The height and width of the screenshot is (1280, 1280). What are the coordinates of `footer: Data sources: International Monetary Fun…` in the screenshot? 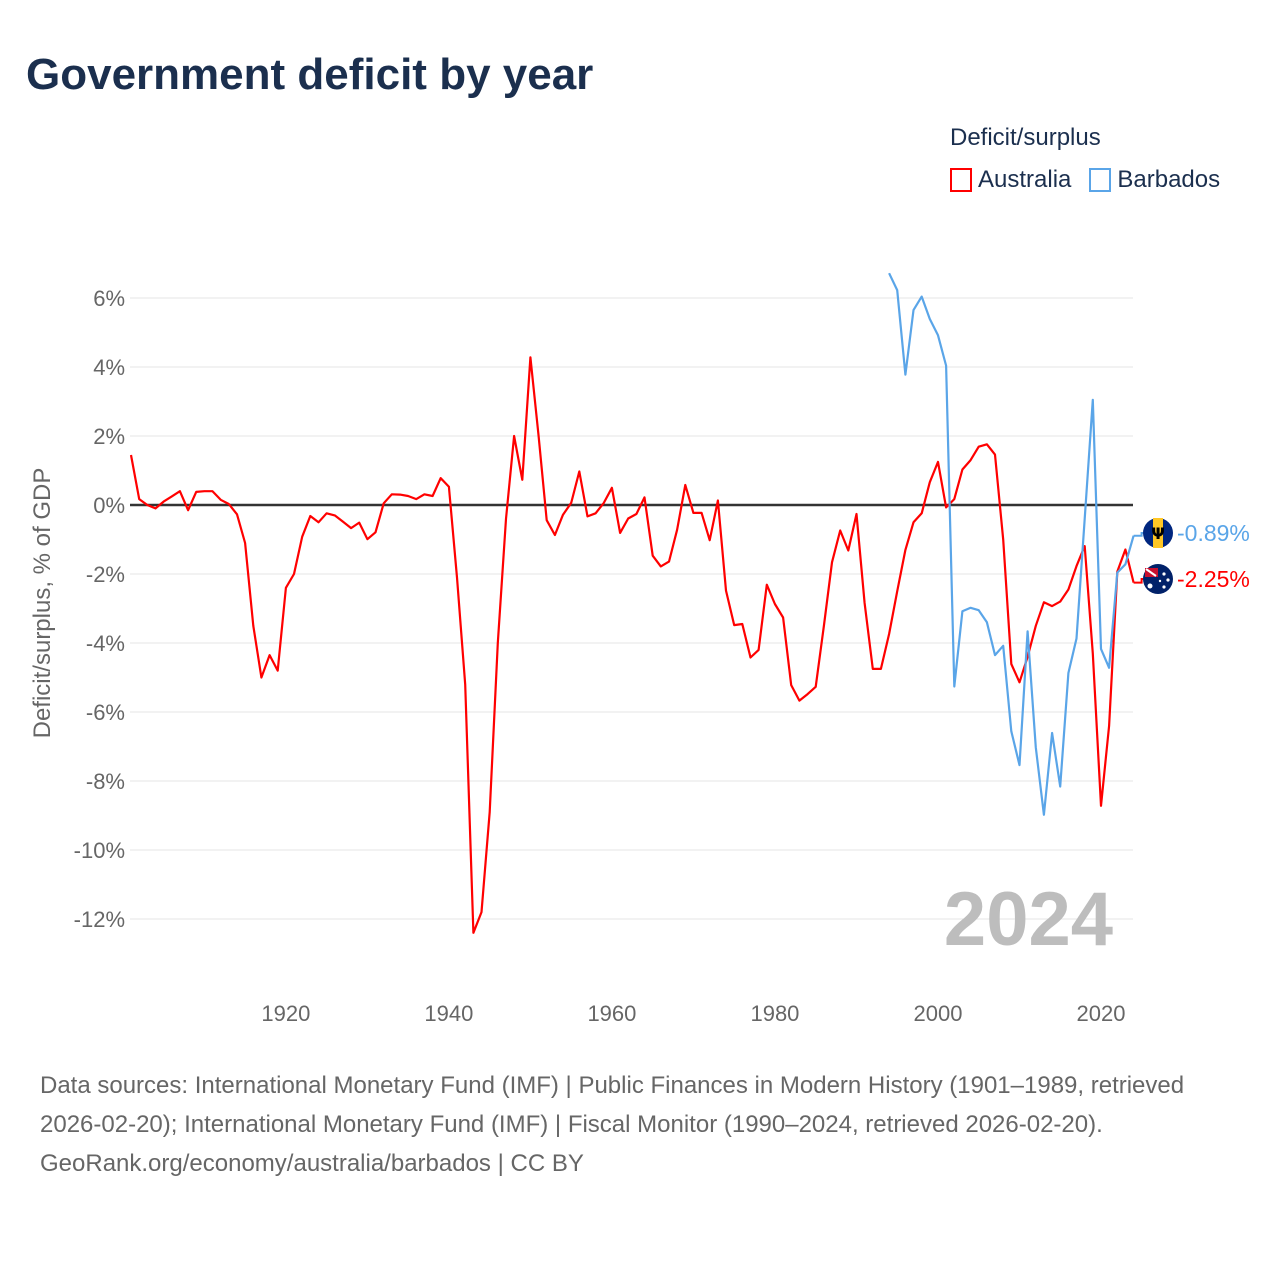 It's located at (640, 1124).